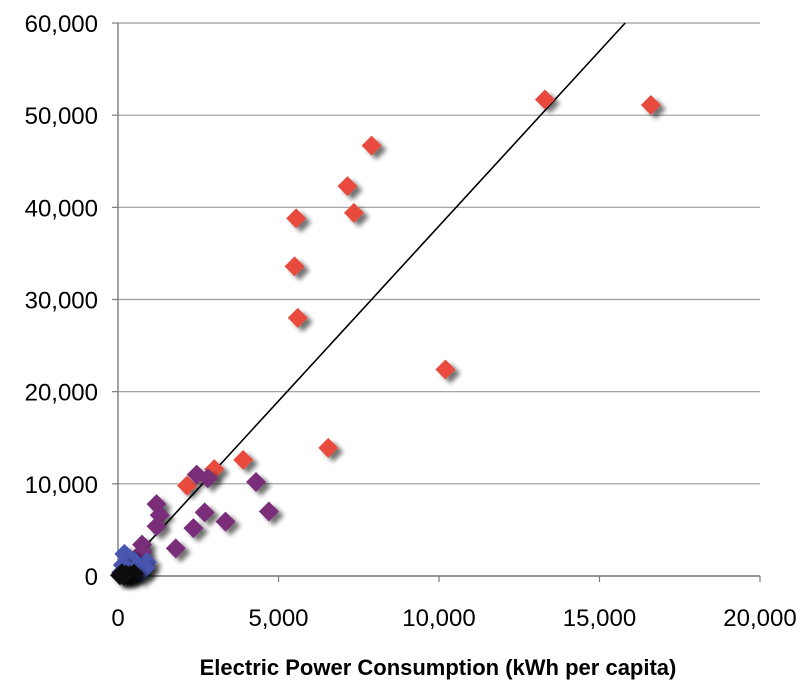 The width and height of the screenshot is (805, 685). Describe the element at coordinates (438, 618) in the screenshot. I see `x-tick-label: 10,000` at that location.